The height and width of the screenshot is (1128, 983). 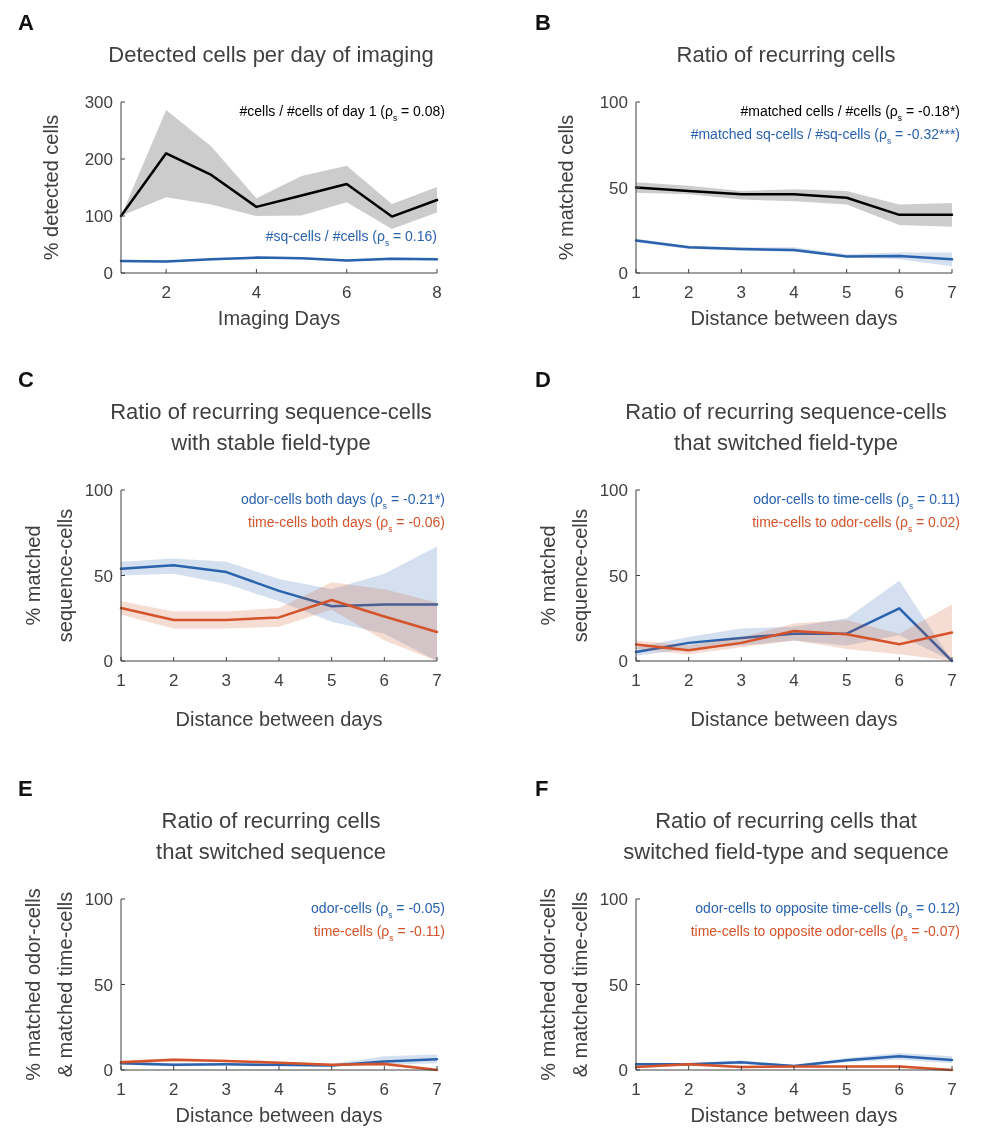 What do you see at coordinates (346, 524) in the screenshot?
I see `text: time-cells both days (ρ$_{s}$ = -0.06)` at bounding box center [346, 524].